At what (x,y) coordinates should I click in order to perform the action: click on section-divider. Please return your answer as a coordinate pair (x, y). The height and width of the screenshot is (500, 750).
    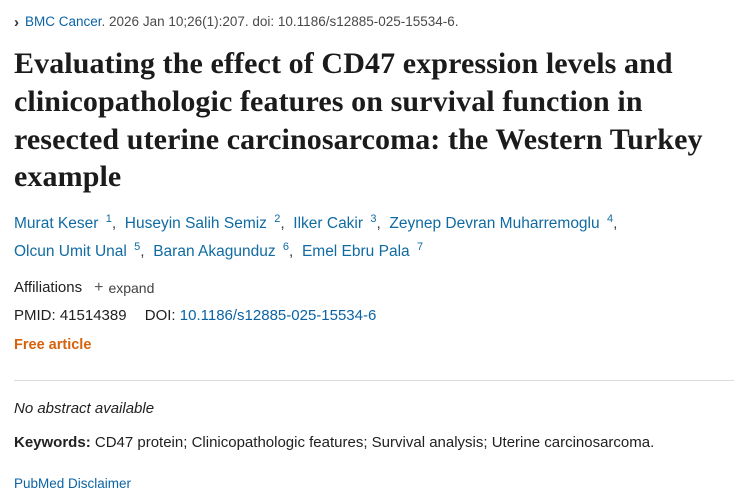
    Looking at the image, I should click on (374, 381).